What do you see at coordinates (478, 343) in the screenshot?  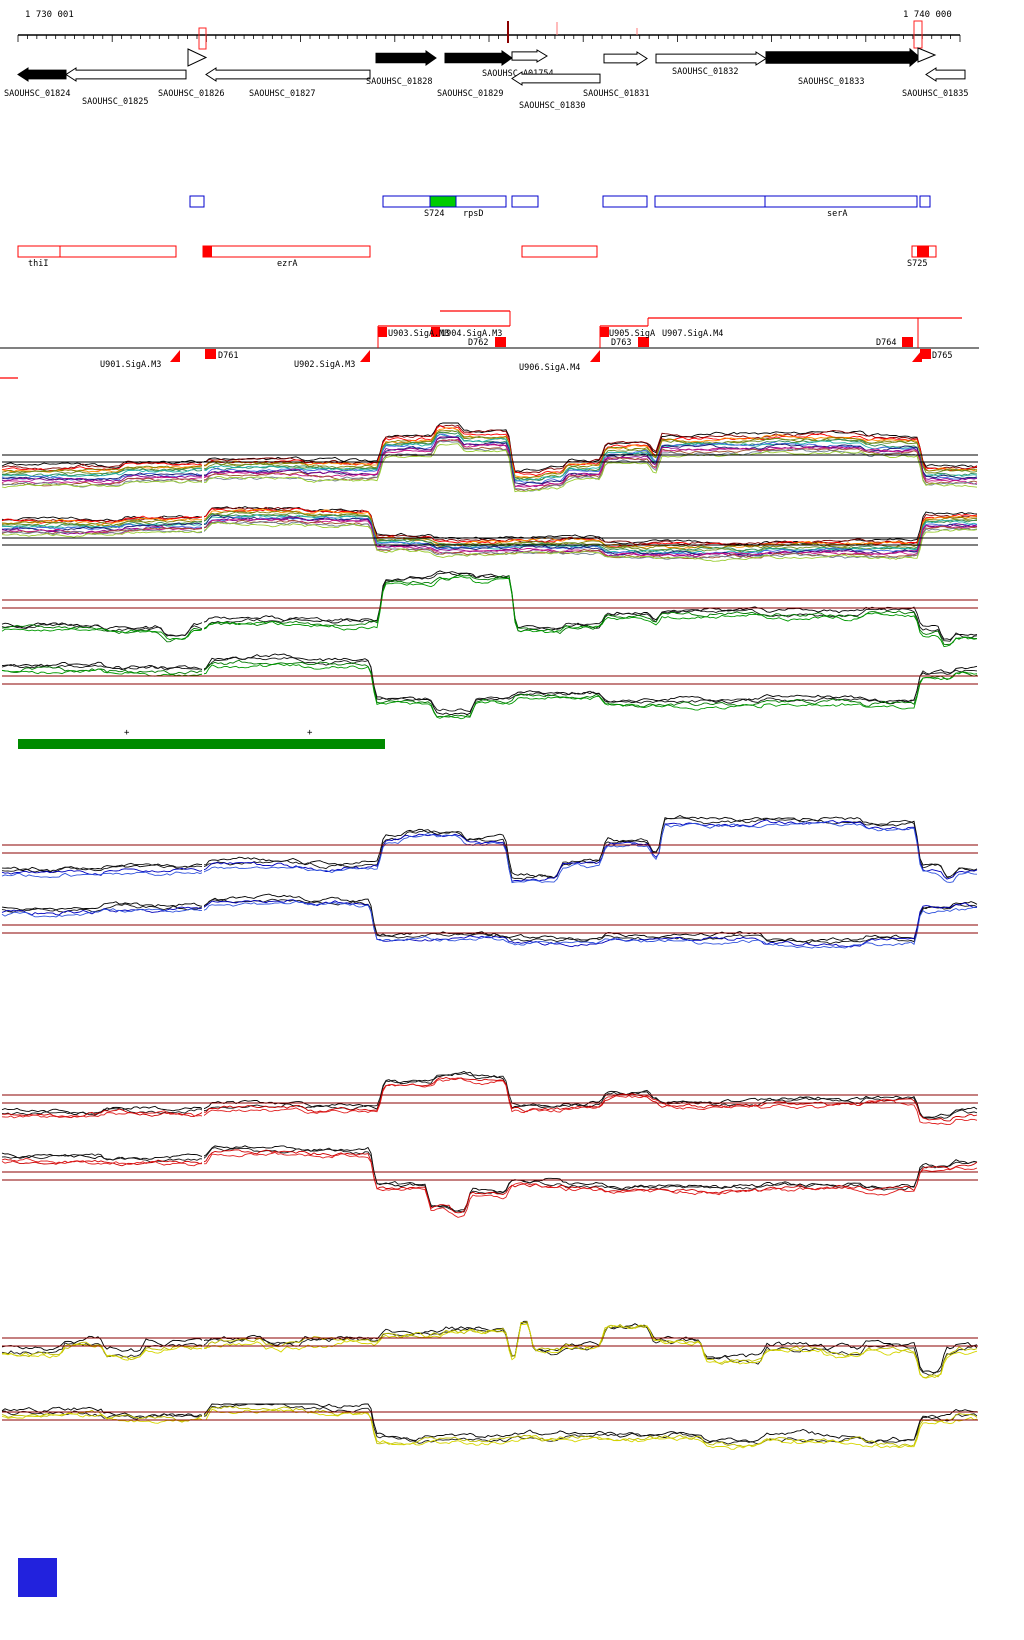 I see `tss-d-label: D762` at bounding box center [478, 343].